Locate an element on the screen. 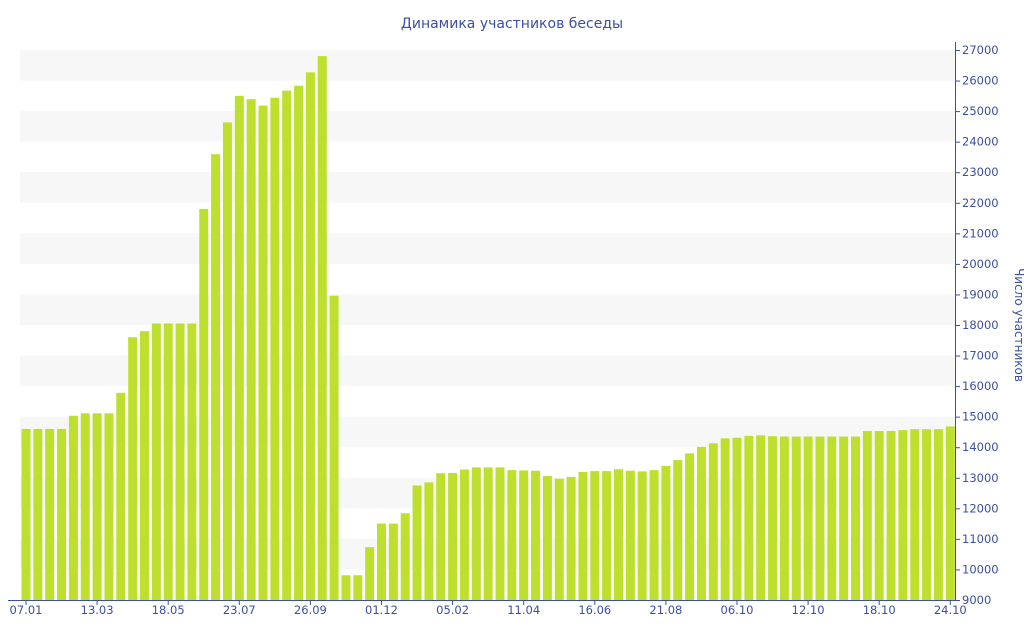  y-tick-label: 12000 is located at coordinates (980, 508).